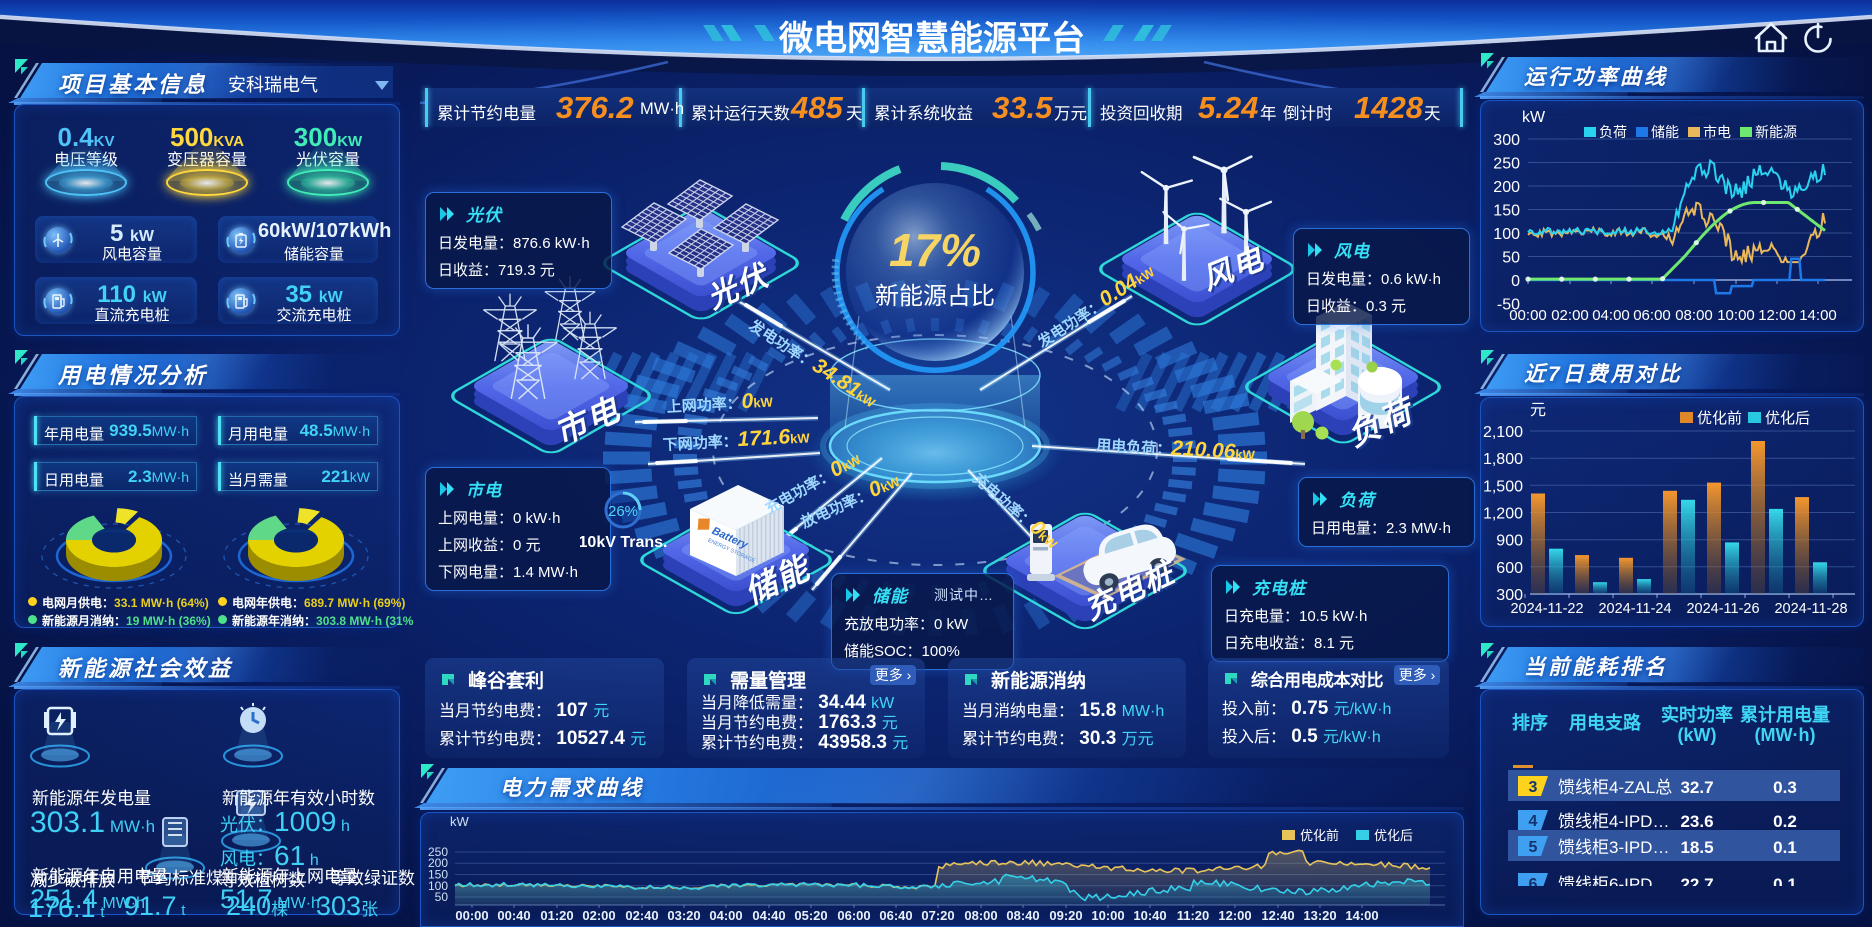 Image resolution: width=1872 pixels, height=927 pixels. Describe the element at coordinates (1697, 714) in the screenshot. I see `svg-text: 实时功率` at that location.